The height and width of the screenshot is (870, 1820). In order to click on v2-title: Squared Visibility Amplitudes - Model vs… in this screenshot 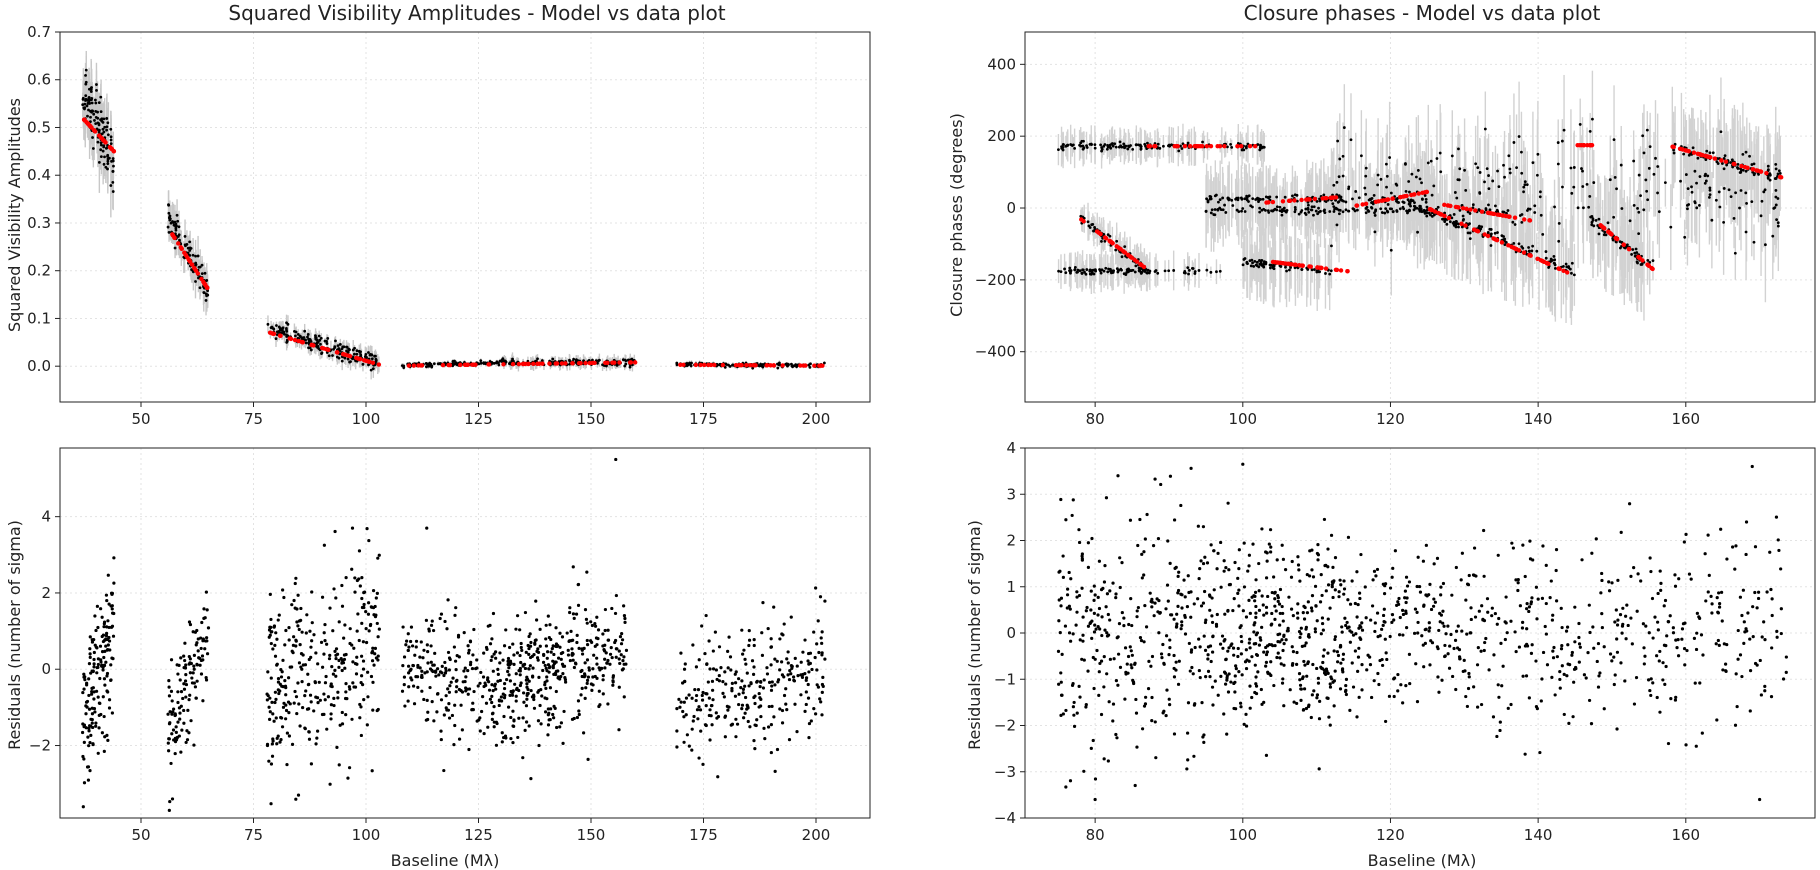, I will do `click(476, 13)`.